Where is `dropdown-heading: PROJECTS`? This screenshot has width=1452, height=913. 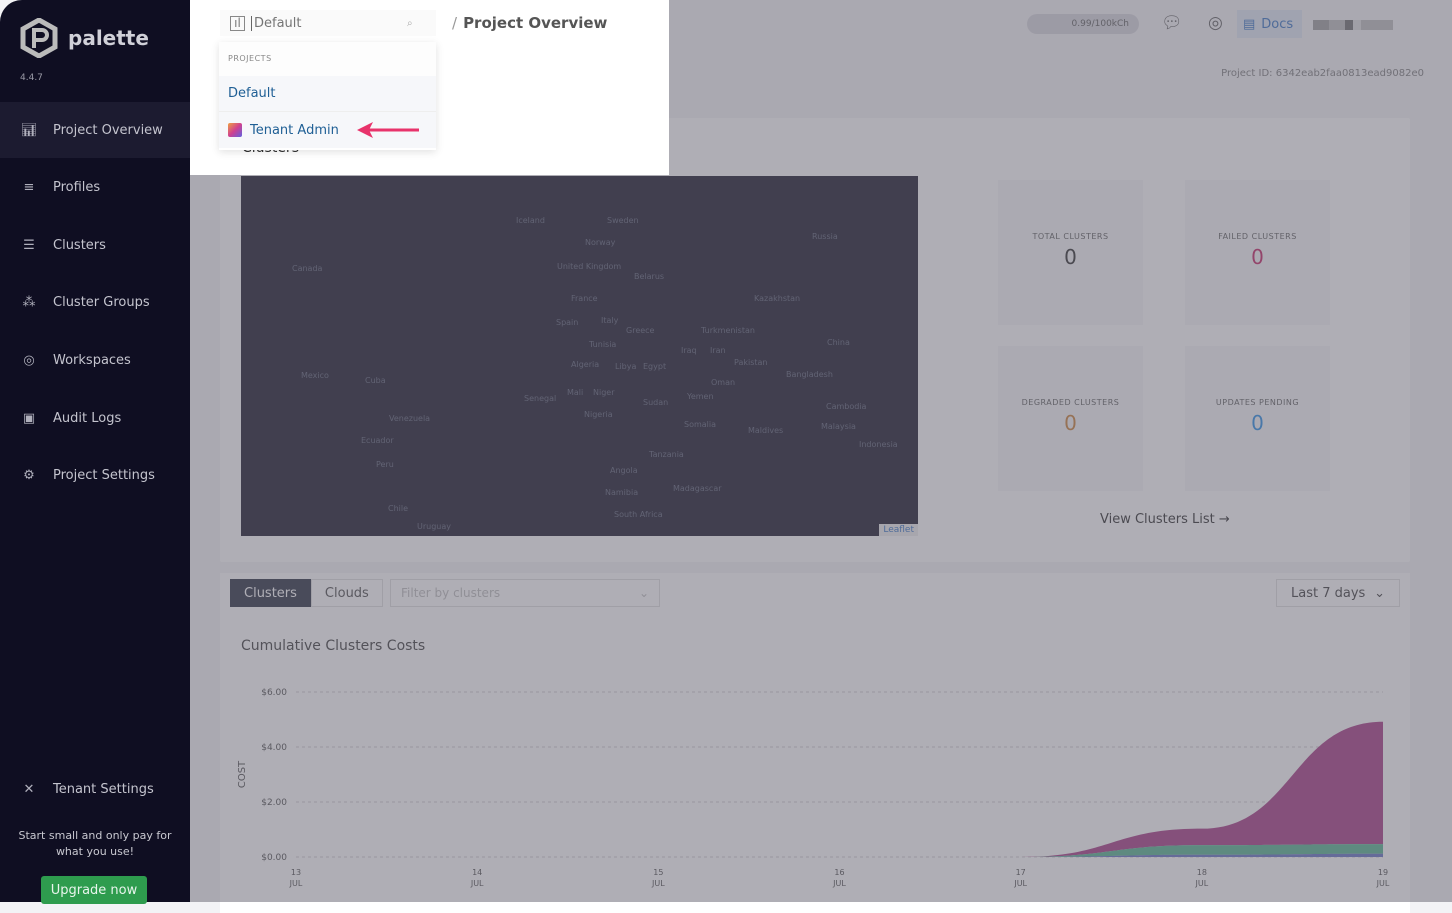
dropdown-heading: PROJECTS is located at coordinates (327, 59).